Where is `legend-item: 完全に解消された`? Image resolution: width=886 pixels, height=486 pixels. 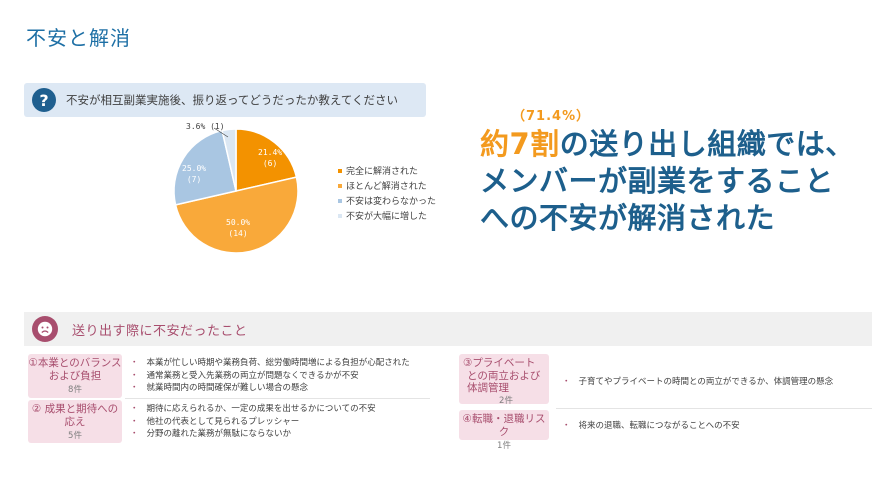 legend-item: 完全に解消された is located at coordinates (387, 170).